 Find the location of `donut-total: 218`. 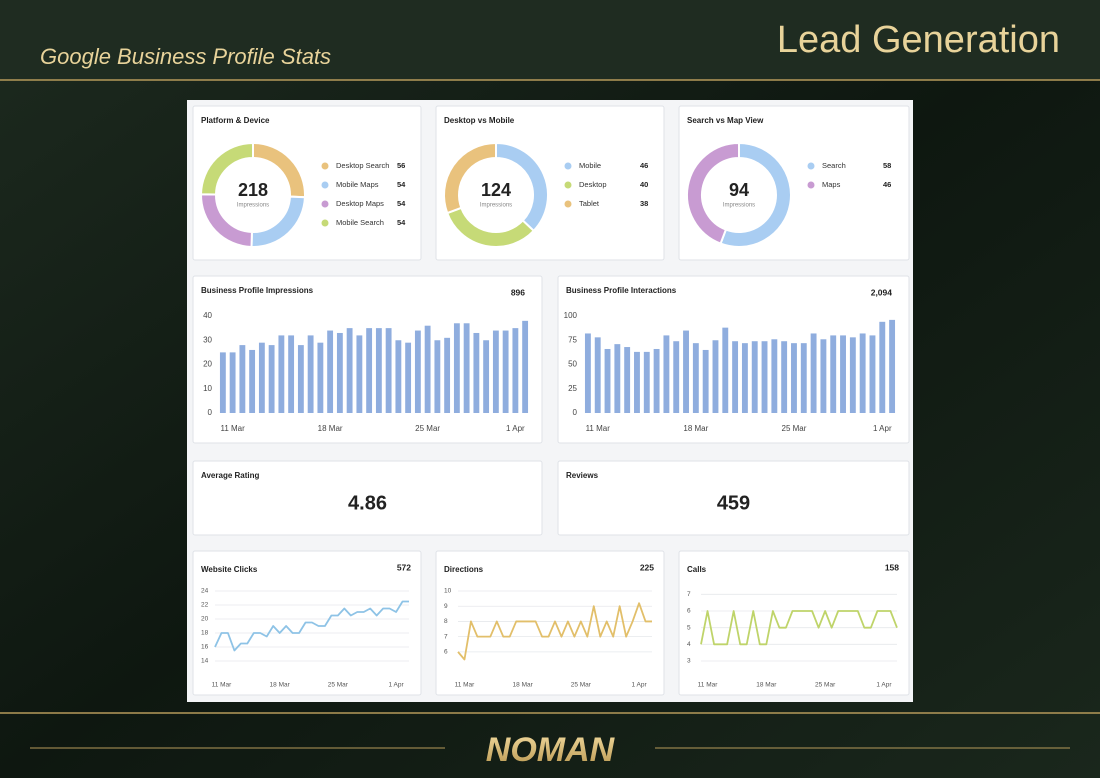

donut-total: 218 is located at coordinates (253, 190).